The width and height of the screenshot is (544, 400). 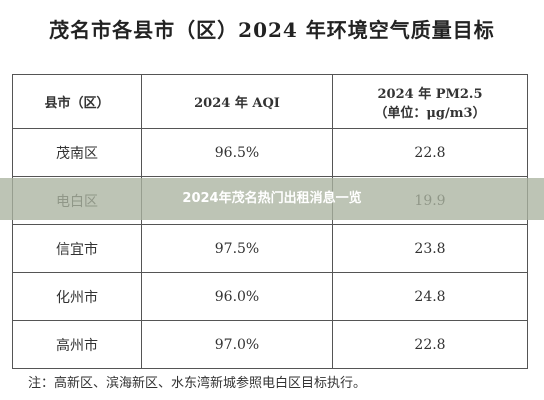 I want to click on cell: 信宜市, so click(x=77, y=248).